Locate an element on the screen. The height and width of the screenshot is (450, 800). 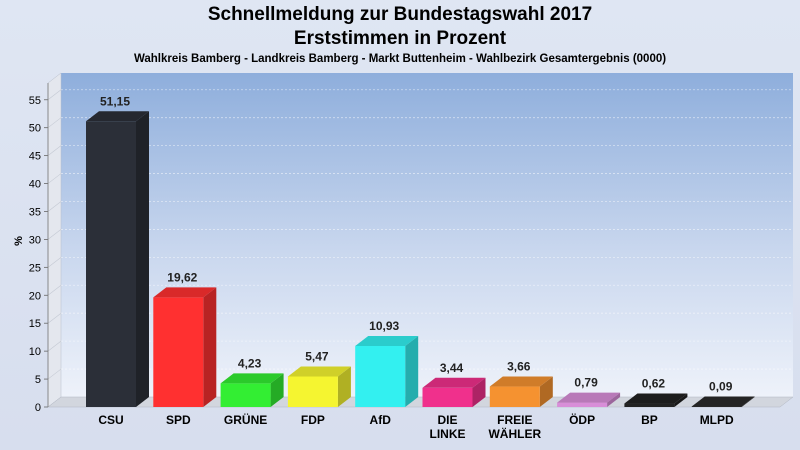
x-tick-label: WÄHLER is located at coordinates (514, 433).